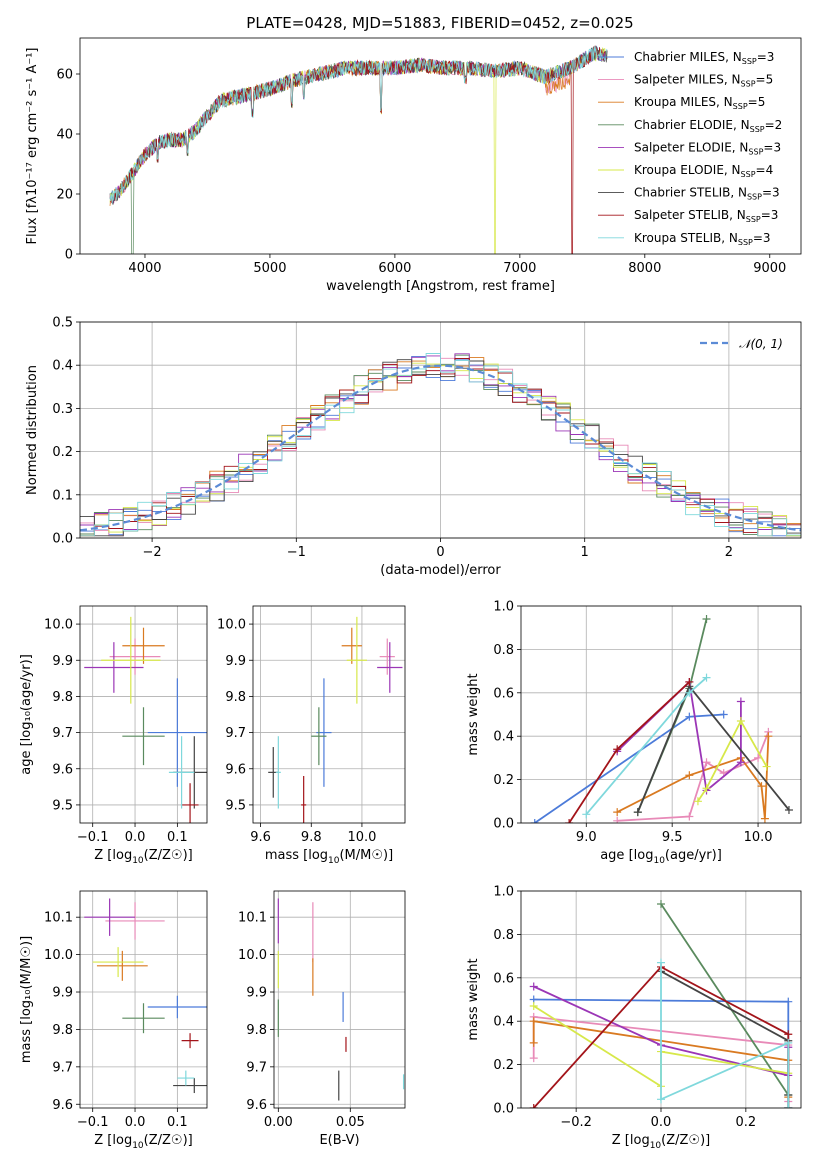 The width and height of the screenshot is (819, 1170). I want to click on legend-entry: Chabrier MILES, NSSP=3, so click(704, 58).